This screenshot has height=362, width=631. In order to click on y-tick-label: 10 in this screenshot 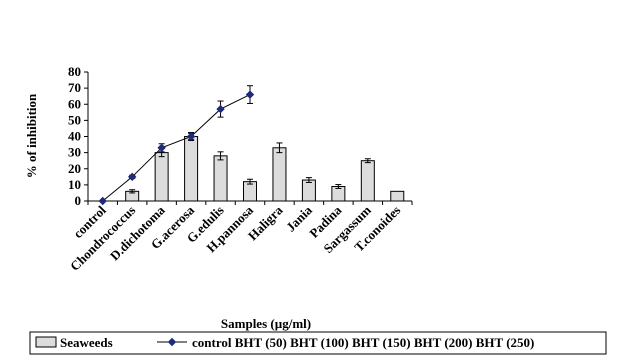, I will do `click(74, 184)`.